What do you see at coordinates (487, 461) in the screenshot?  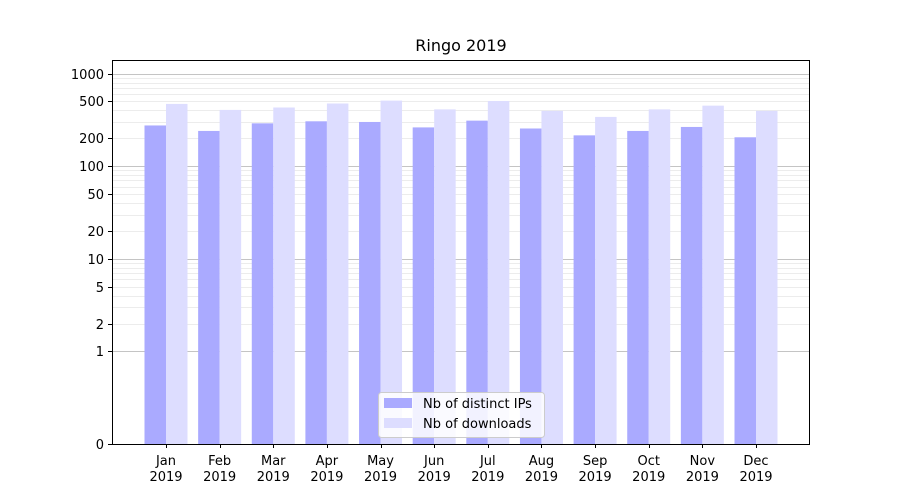 I see `x-tick-label-month: Jul` at bounding box center [487, 461].